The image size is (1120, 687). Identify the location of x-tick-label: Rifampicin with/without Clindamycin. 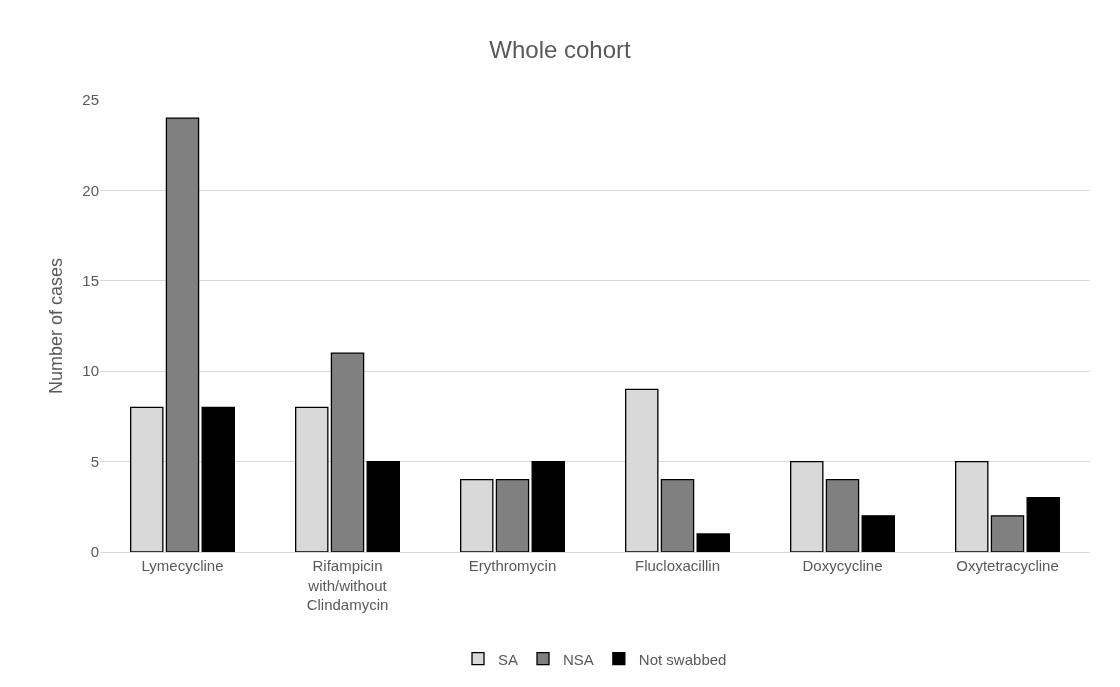
(347, 585).